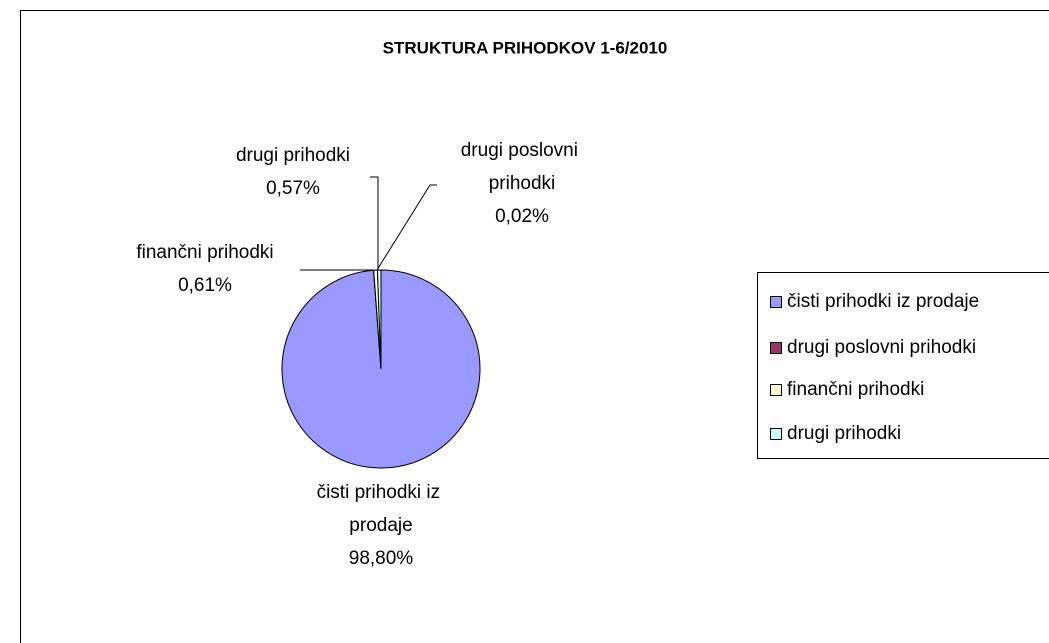 This screenshot has width=1049, height=643. Describe the element at coordinates (881, 347) in the screenshot. I see `legend-label: drugi poslovni prihodki` at that location.